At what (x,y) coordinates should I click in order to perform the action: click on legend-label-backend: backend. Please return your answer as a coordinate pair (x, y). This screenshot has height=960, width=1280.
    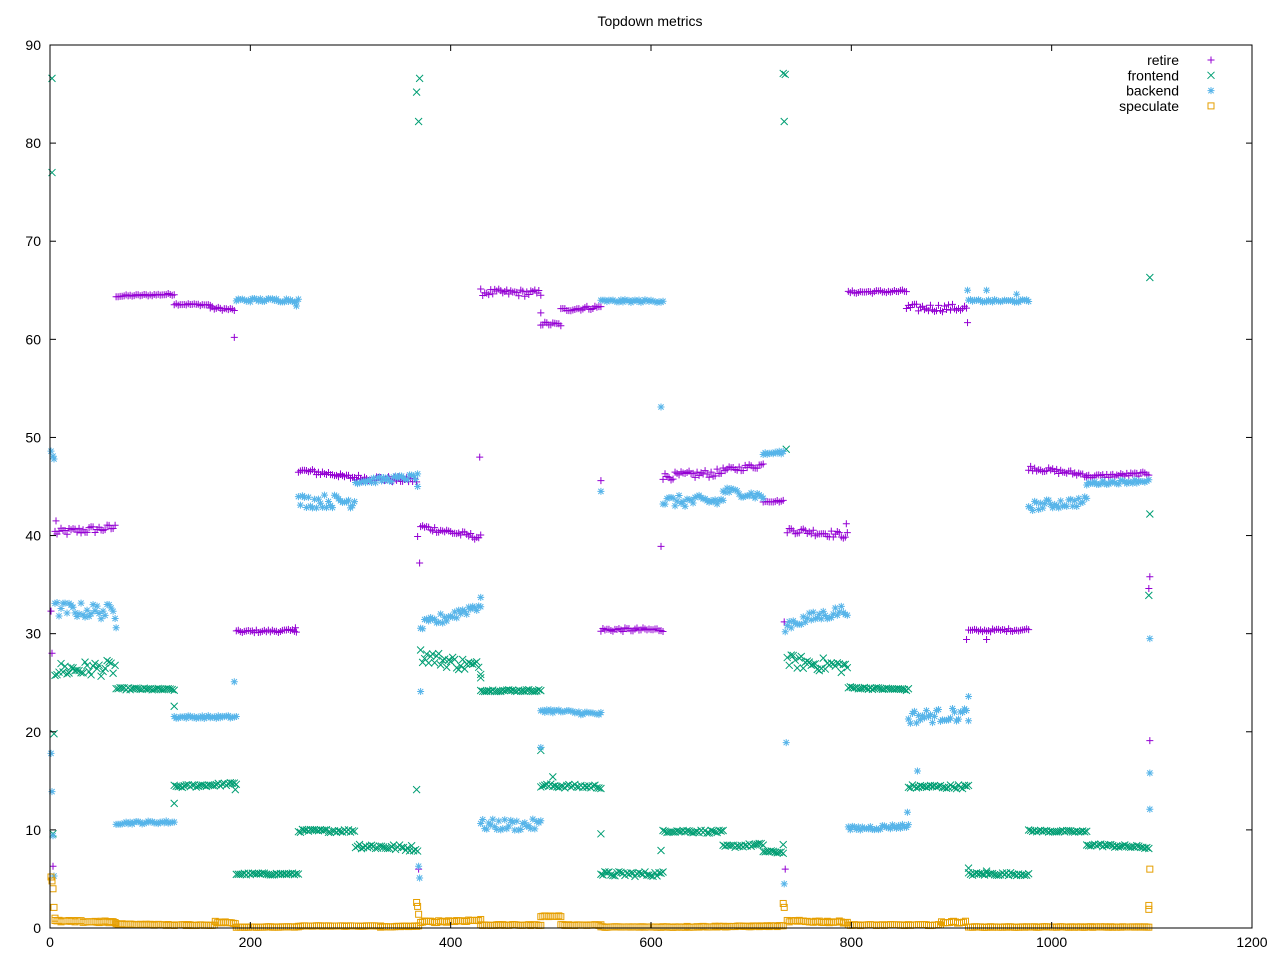
    Looking at the image, I should click on (1152, 91).